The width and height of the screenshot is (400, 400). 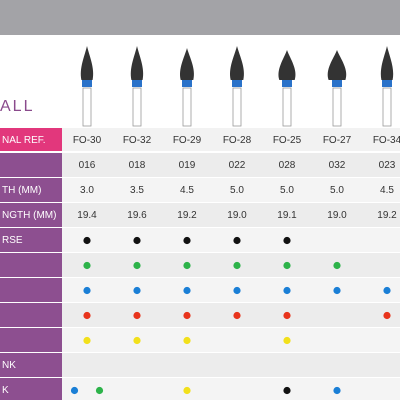 I want to click on column-header: FO-30, so click(x=87, y=140).